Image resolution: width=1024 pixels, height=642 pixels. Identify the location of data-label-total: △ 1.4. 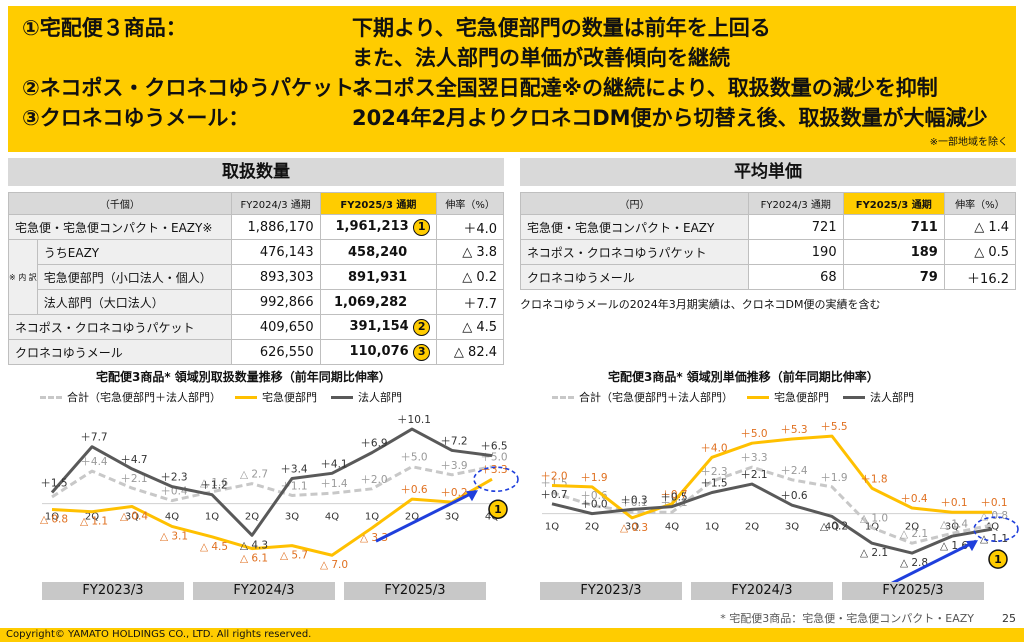
(954, 524).